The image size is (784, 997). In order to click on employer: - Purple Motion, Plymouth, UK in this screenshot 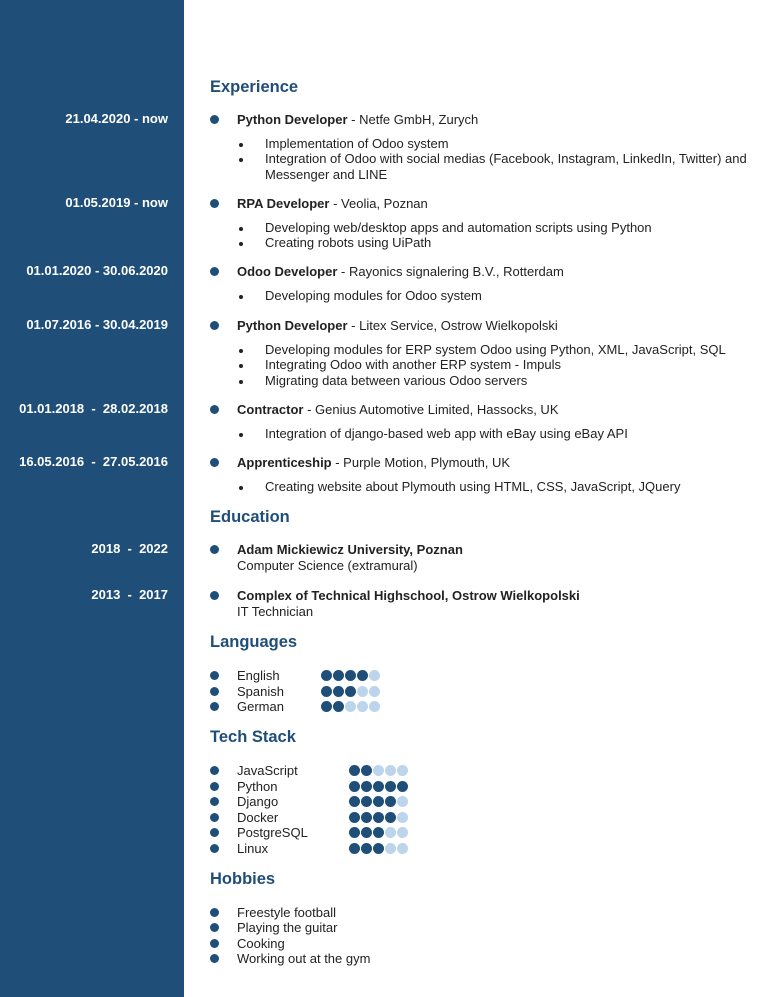, I will do `click(421, 462)`.